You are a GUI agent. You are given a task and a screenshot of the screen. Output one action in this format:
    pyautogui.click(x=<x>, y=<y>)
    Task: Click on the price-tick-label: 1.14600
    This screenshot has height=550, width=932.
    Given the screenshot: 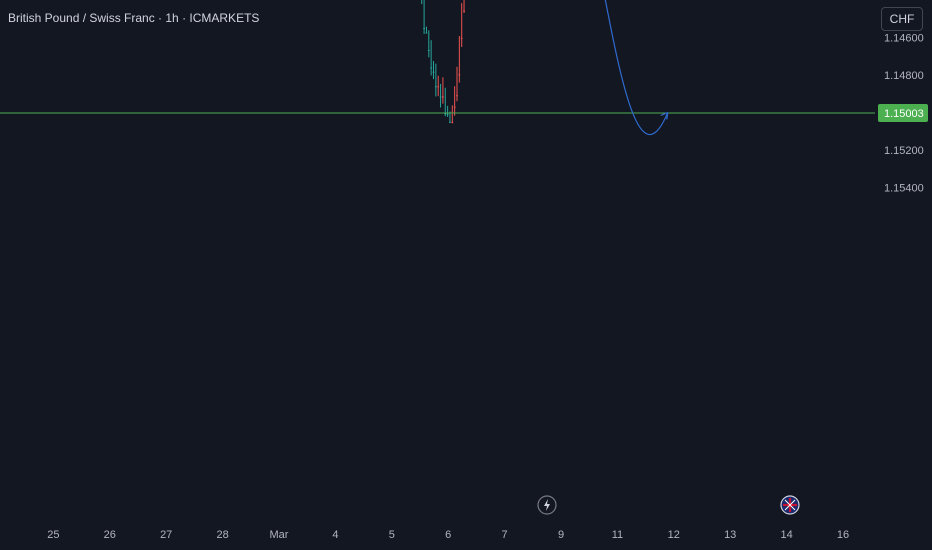 What is the action you would take?
    pyautogui.click(x=904, y=39)
    